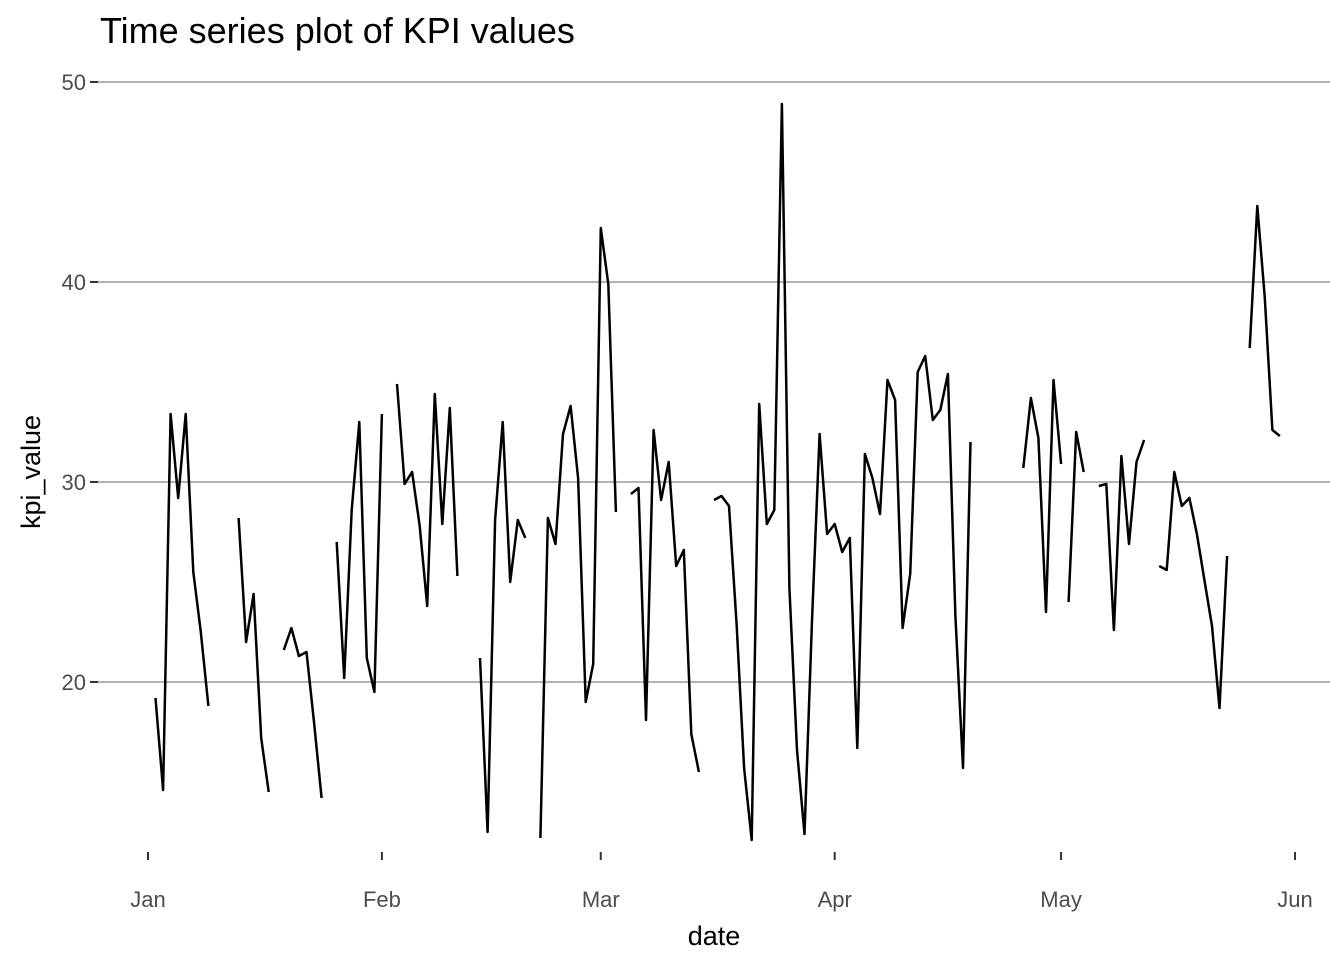 This screenshot has height=960, width=1344. I want to click on y-tick-label-50: 50, so click(74, 82).